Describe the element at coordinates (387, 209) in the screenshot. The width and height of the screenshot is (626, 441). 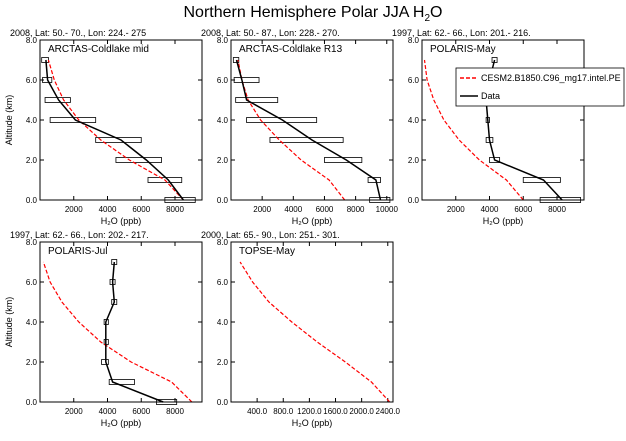
I see `x-tick-label: 10000` at that location.